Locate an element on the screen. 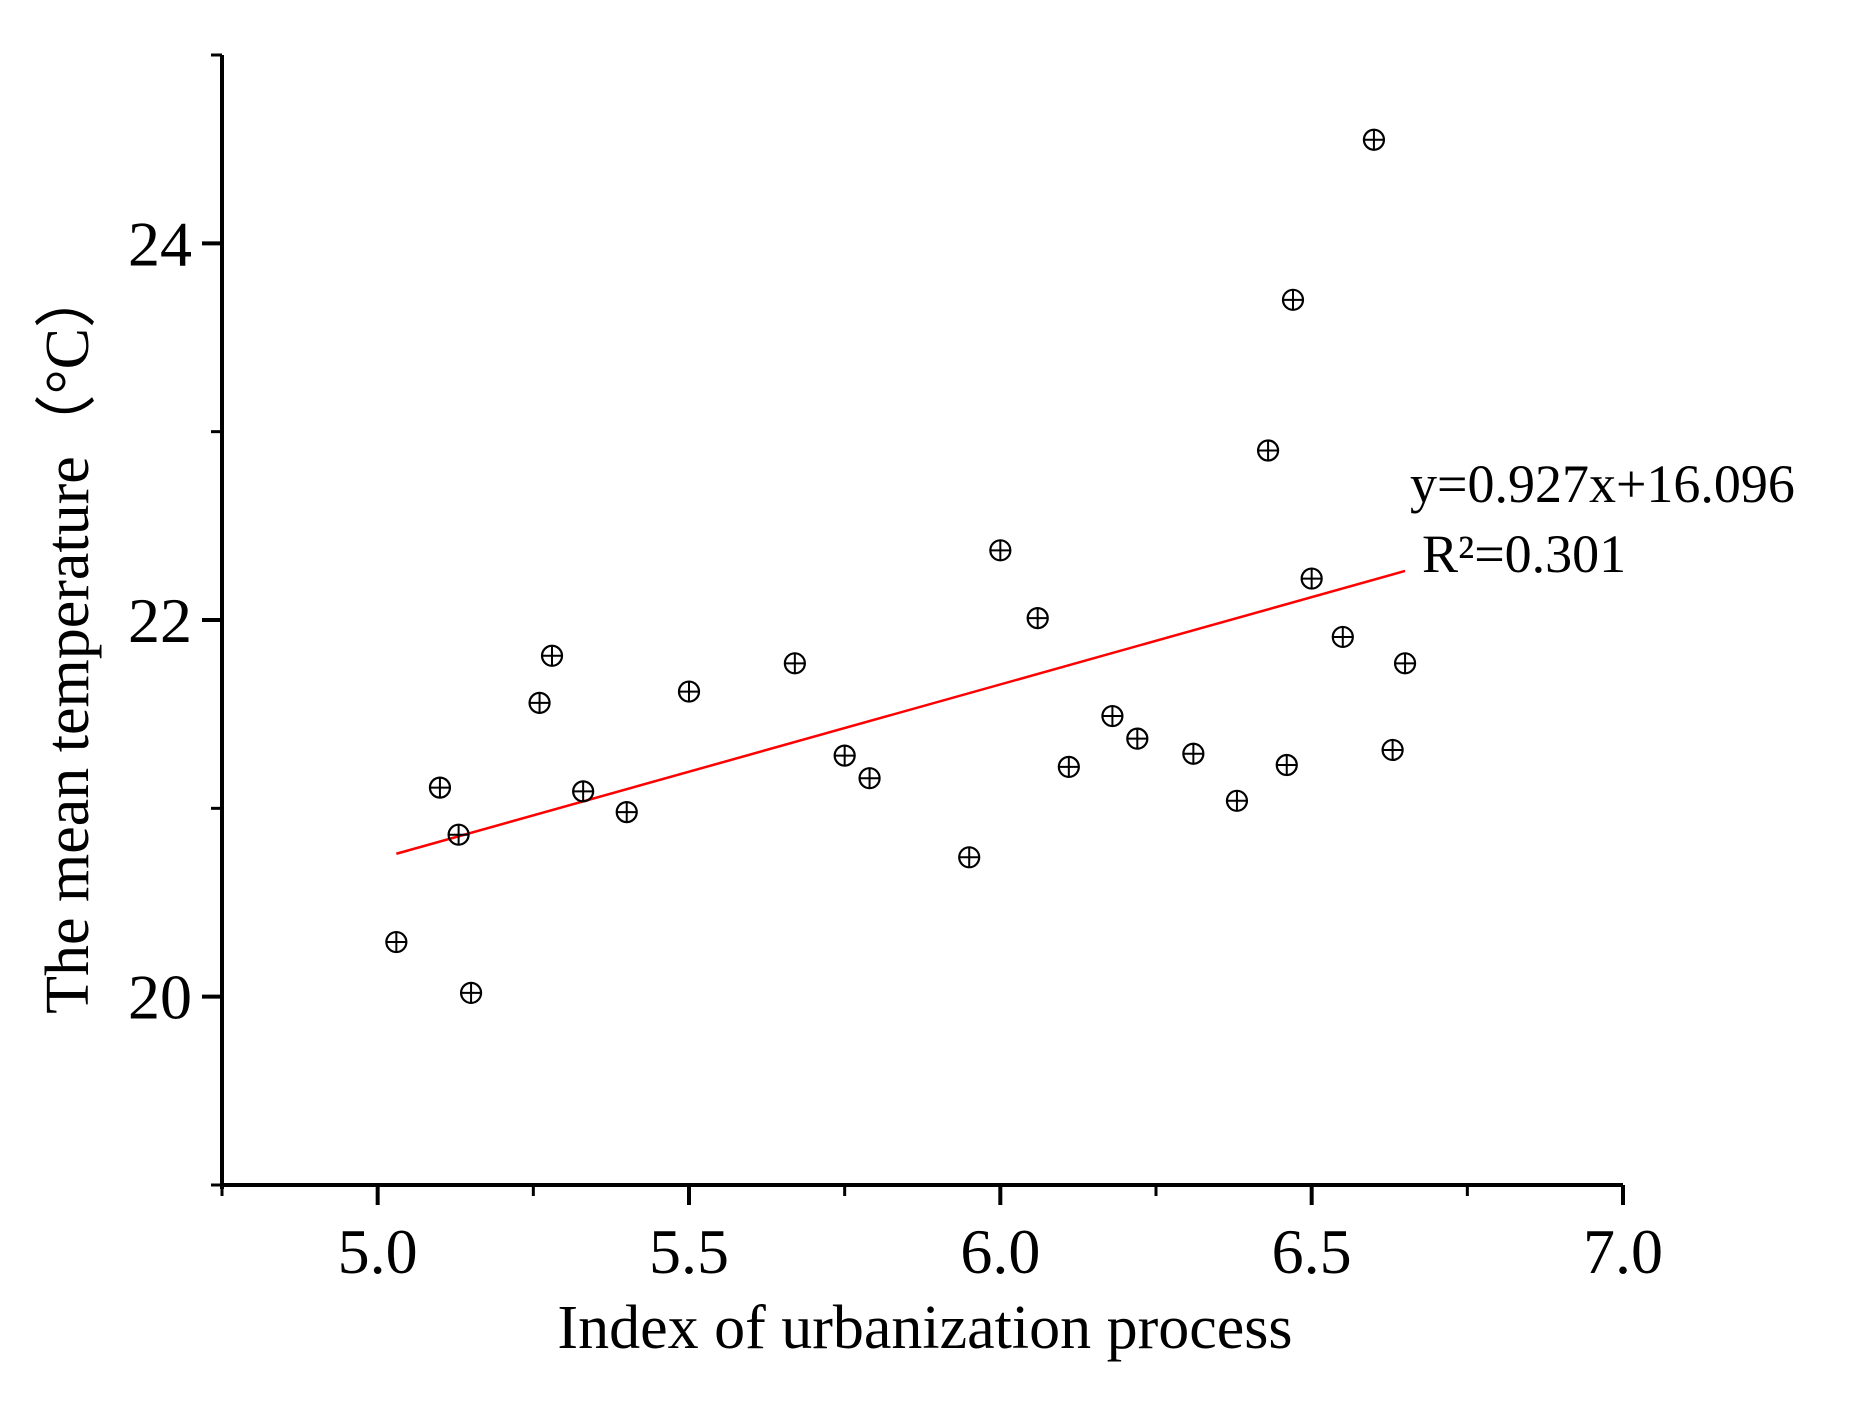 The width and height of the screenshot is (1864, 1407). x-tick-label-5.0: 5.0 is located at coordinates (378, 1251).